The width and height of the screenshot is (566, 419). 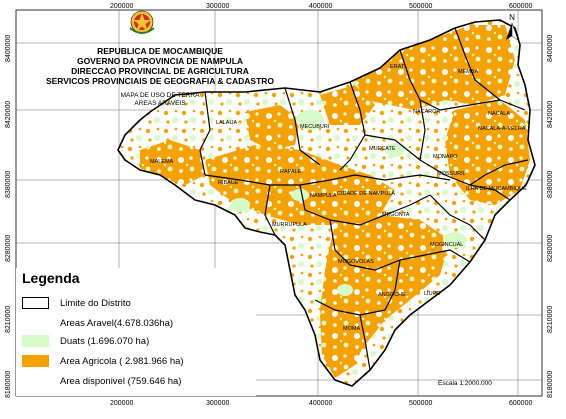 What do you see at coordinates (502, 129) in the screenshot?
I see `district-label: NACALA-A-VELHA` at bounding box center [502, 129].